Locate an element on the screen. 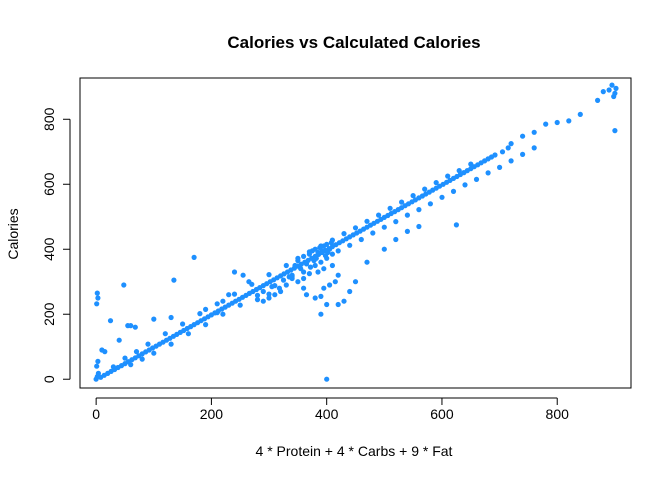 The image size is (672, 480). x-axis-label: 4 * Protein + 4 * Carbs + 9 * Fat is located at coordinates (354, 451).